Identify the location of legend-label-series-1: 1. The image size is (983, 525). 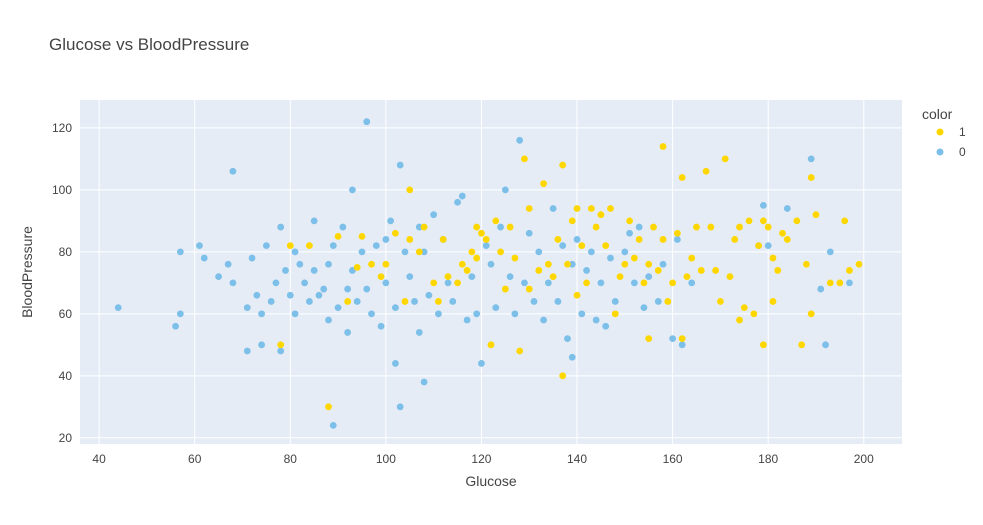
(962, 132).